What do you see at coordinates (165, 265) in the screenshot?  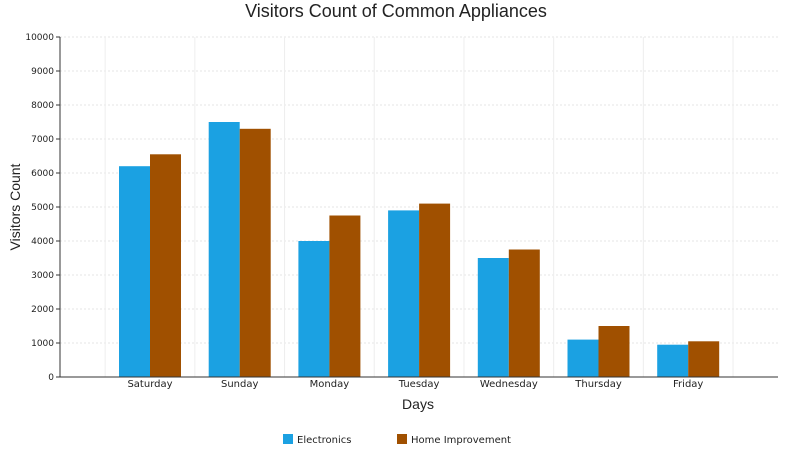 I see `bar-home-improvement-saturday` at bounding box center [165, 265].